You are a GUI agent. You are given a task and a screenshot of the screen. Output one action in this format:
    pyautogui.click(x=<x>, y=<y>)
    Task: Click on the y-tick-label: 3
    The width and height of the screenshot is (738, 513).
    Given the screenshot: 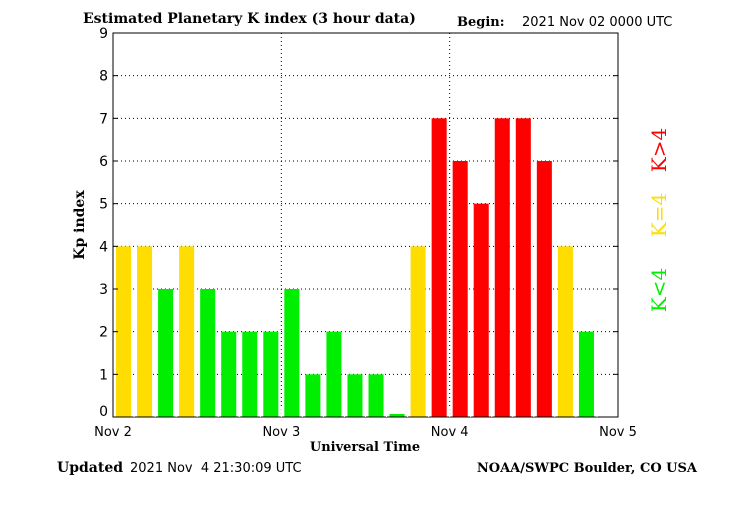 What is the action you would take?
    pyautogui.click(x=103, y=290)
    